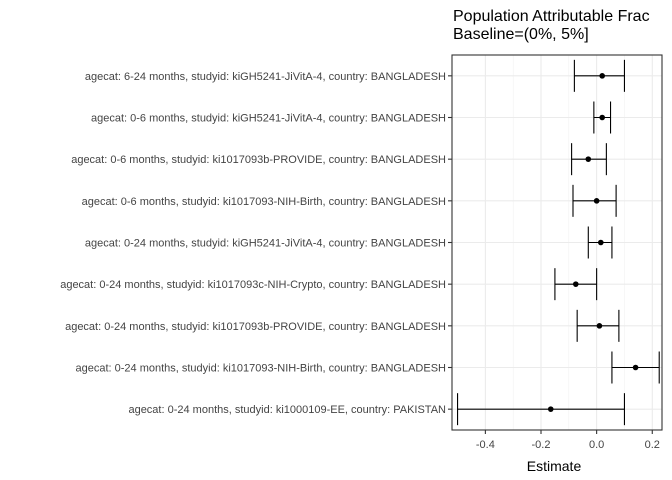 This screenshot has width=672, height=480. I want to click on x-tick-label: -0.2, so click(541, 445).